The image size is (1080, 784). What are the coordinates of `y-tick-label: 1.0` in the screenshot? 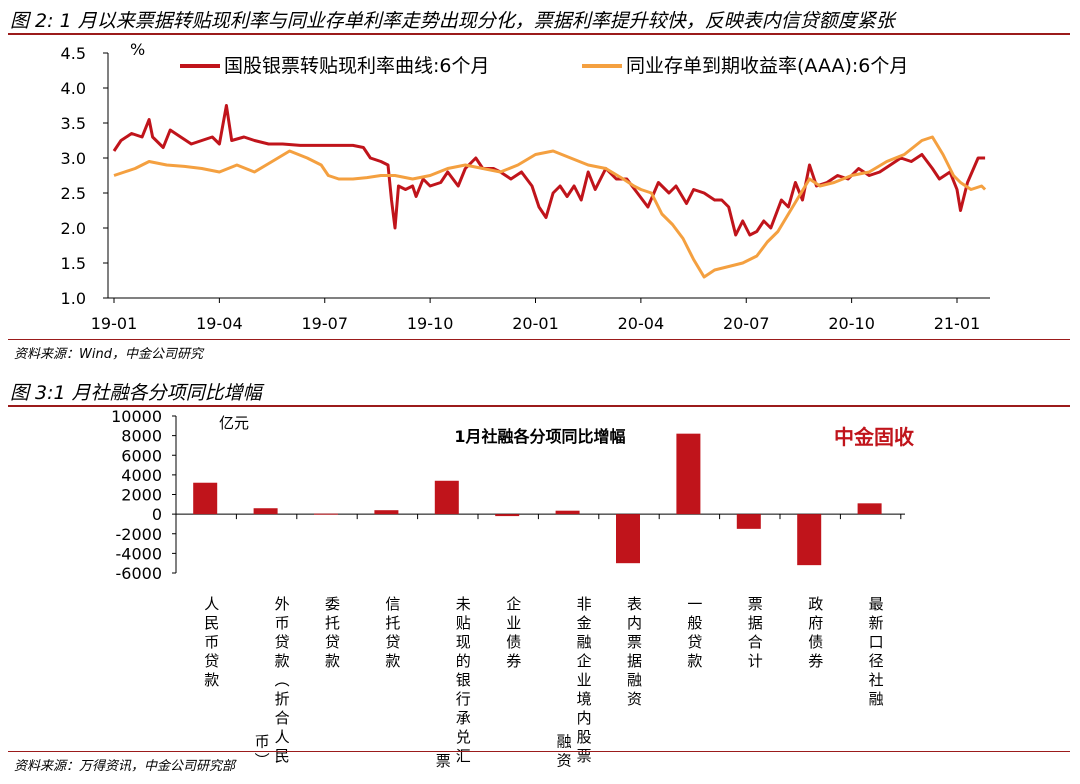 It's located at (73, 298).